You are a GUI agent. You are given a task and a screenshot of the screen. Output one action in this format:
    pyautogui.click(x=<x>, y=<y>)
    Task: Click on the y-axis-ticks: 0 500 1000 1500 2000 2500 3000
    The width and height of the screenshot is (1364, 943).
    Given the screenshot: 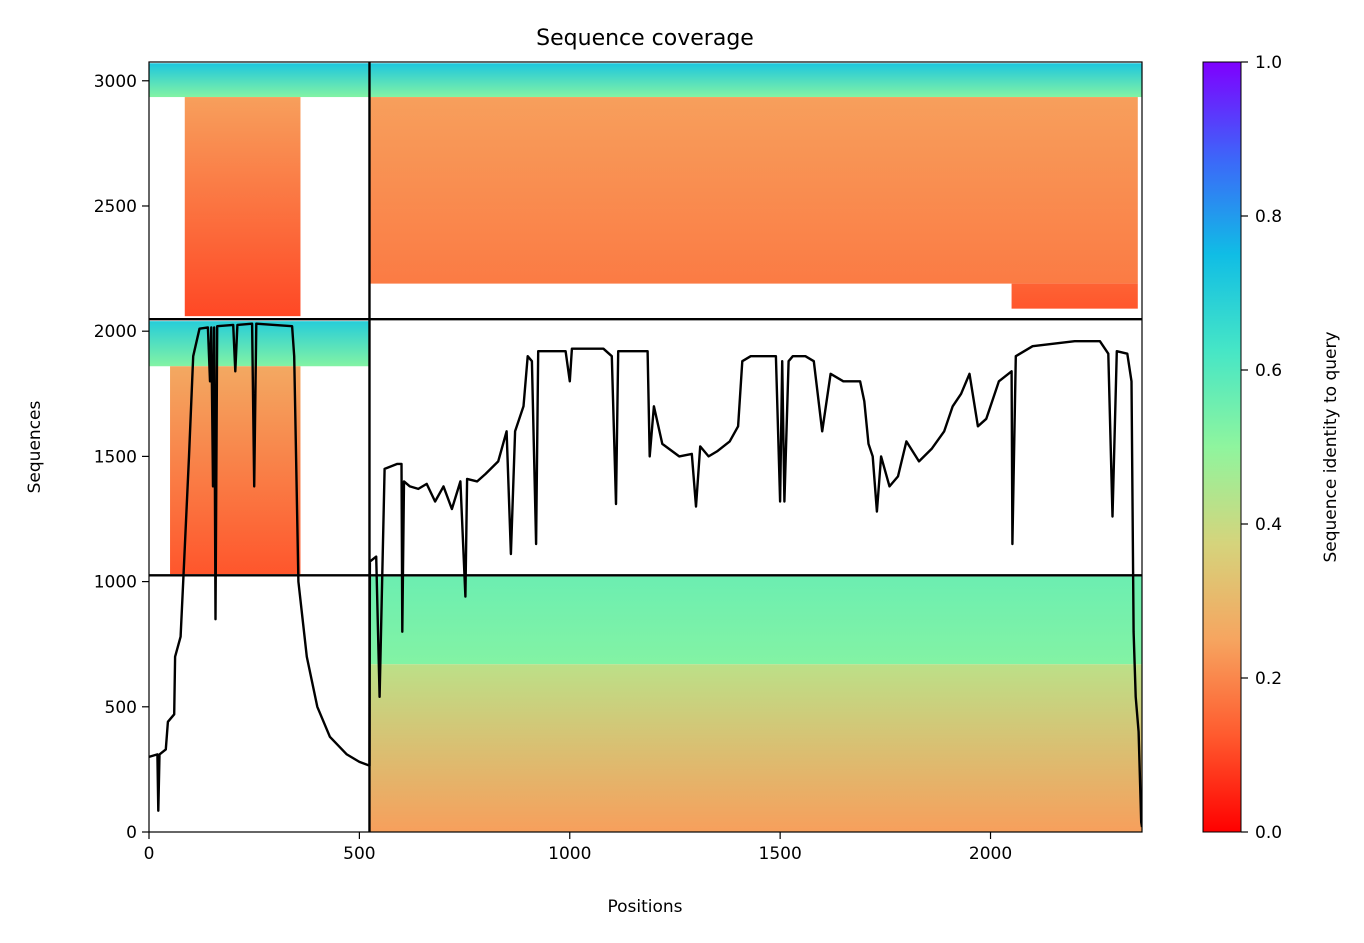 What is the action you would take?
    pyautogui.click(x=121, y=457)
    